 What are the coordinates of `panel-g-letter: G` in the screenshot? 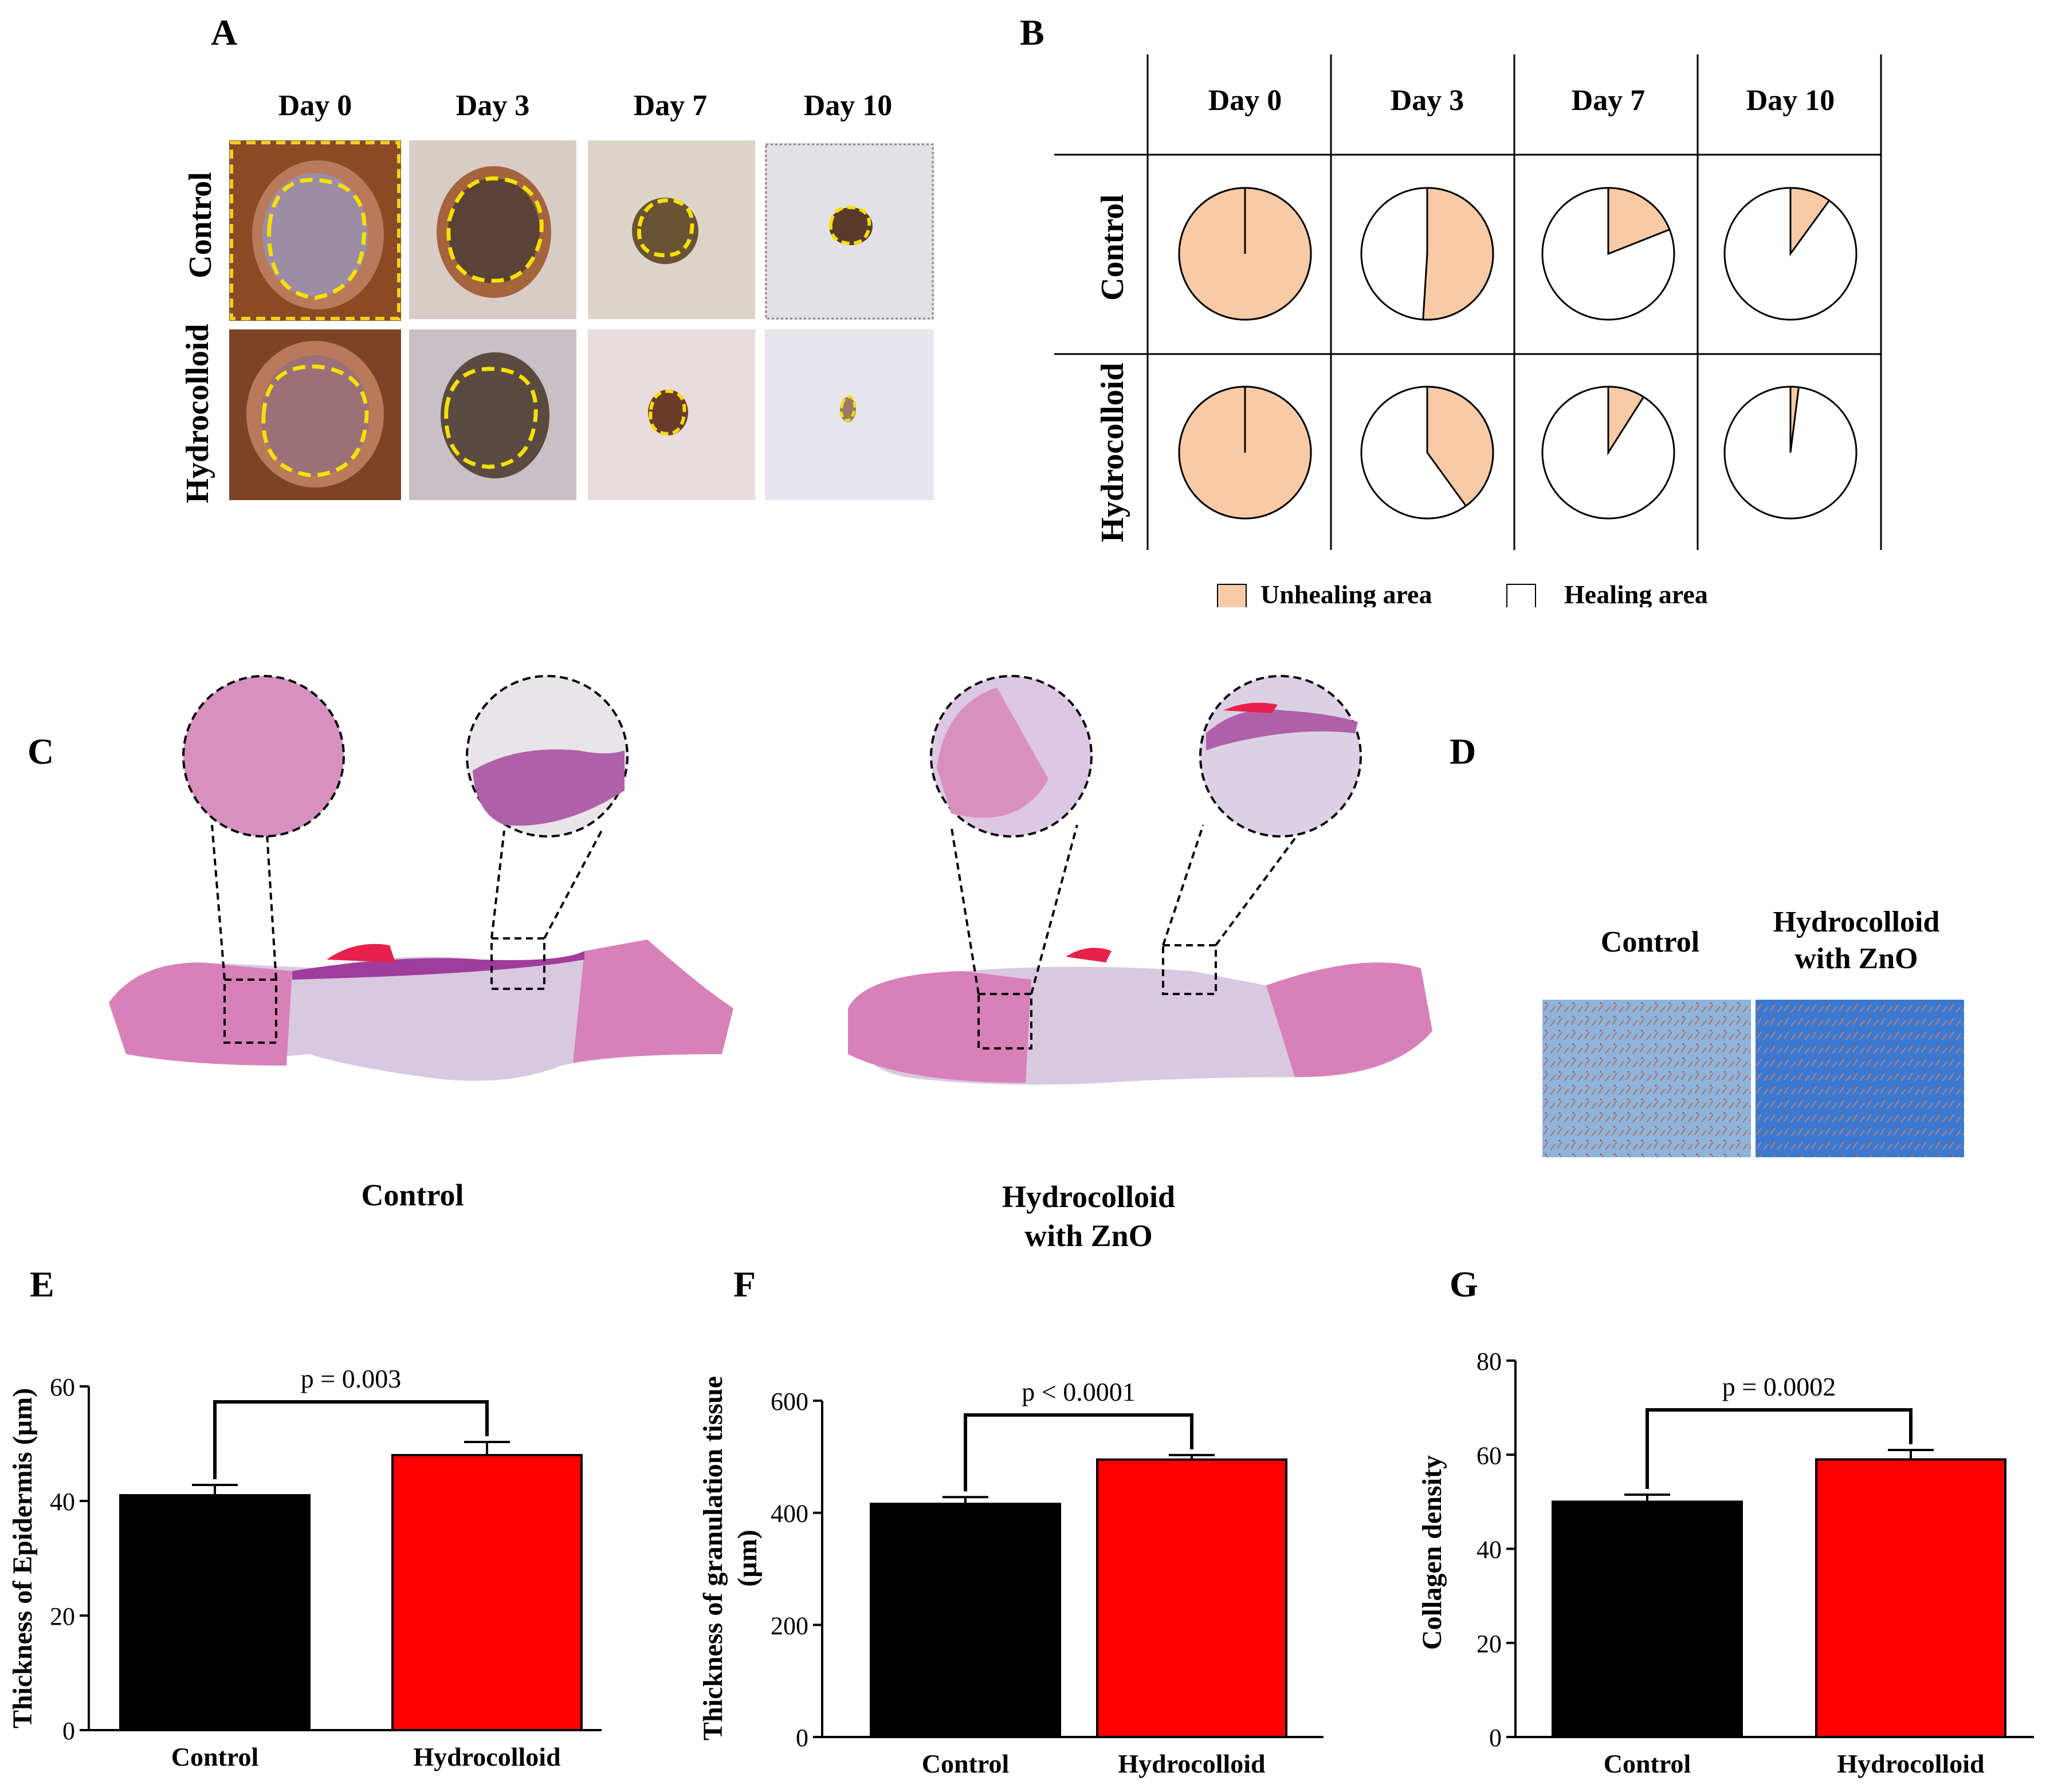 It's located at (1464, 1284).